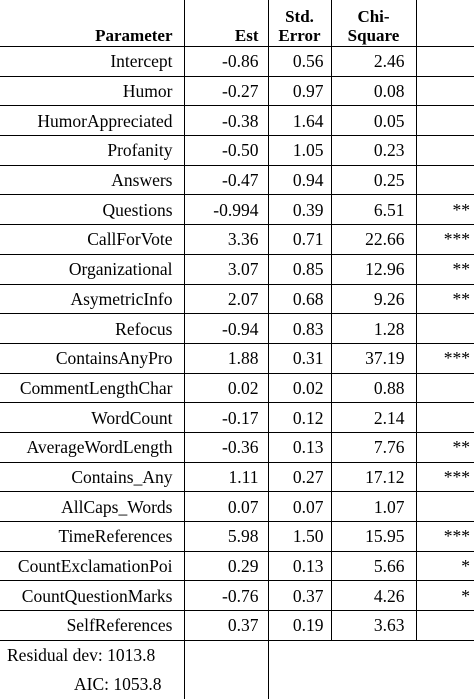 The width and height of the screenshot is (474, 699). What do you see at coordinates (374, 239) in the screenshot?
I see `chi-square-cell: 22.66` at bounding box center [374, 239].